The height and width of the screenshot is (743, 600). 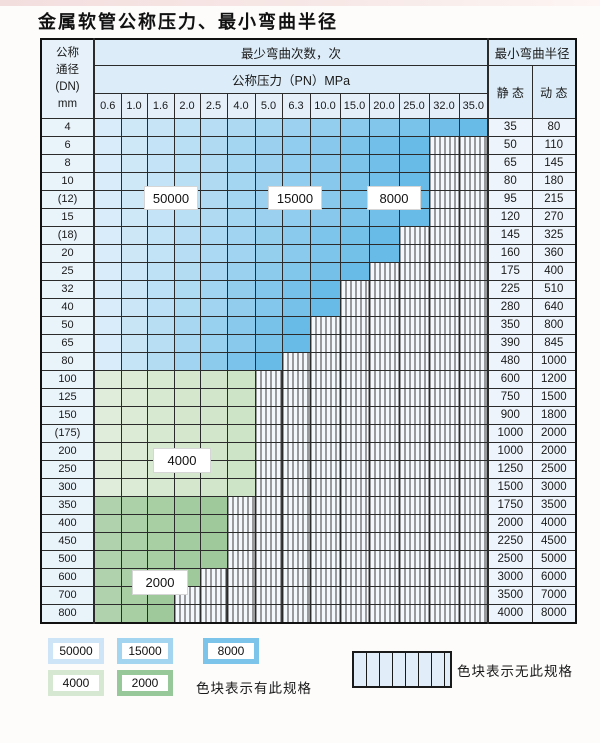 What do you see at coordinates (160, 582) in the screenshot?
I see `table-label-2000: 2000` at bounding box center [160, 582].